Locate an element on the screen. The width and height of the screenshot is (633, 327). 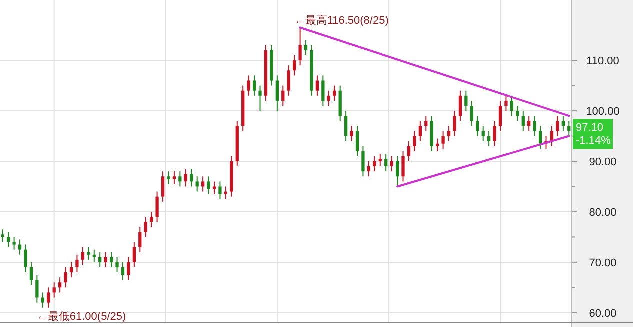
y-tick-label: 70.00 is located at coordinates (603, 263).